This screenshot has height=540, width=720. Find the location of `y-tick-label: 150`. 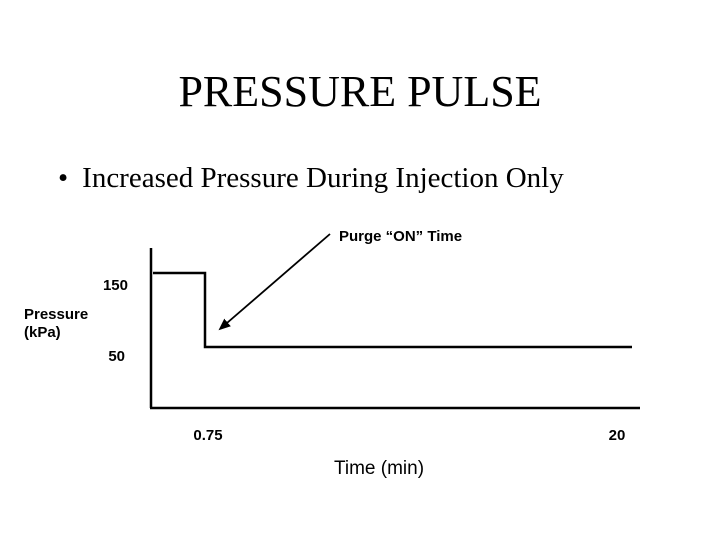

y-tick-label: 150 is located at coordinates (115, 285).